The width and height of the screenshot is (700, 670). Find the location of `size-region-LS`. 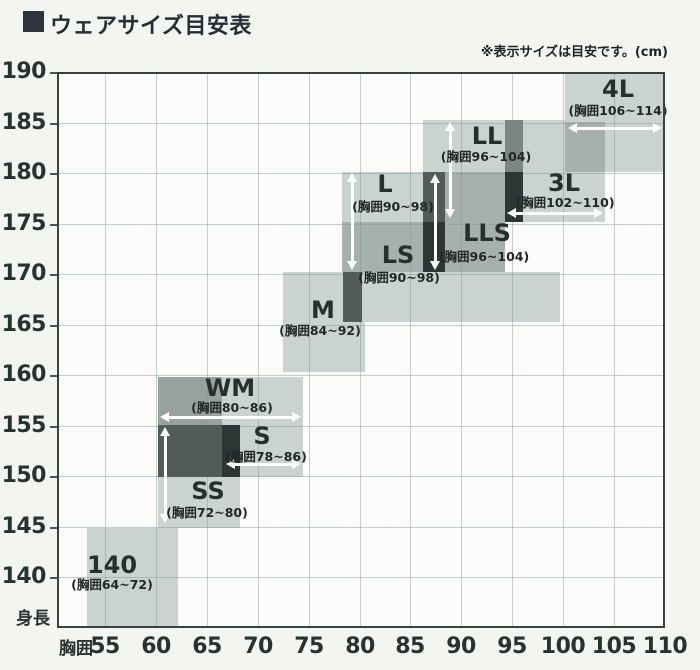

size-region-LS is located at coordinates (397, 297).